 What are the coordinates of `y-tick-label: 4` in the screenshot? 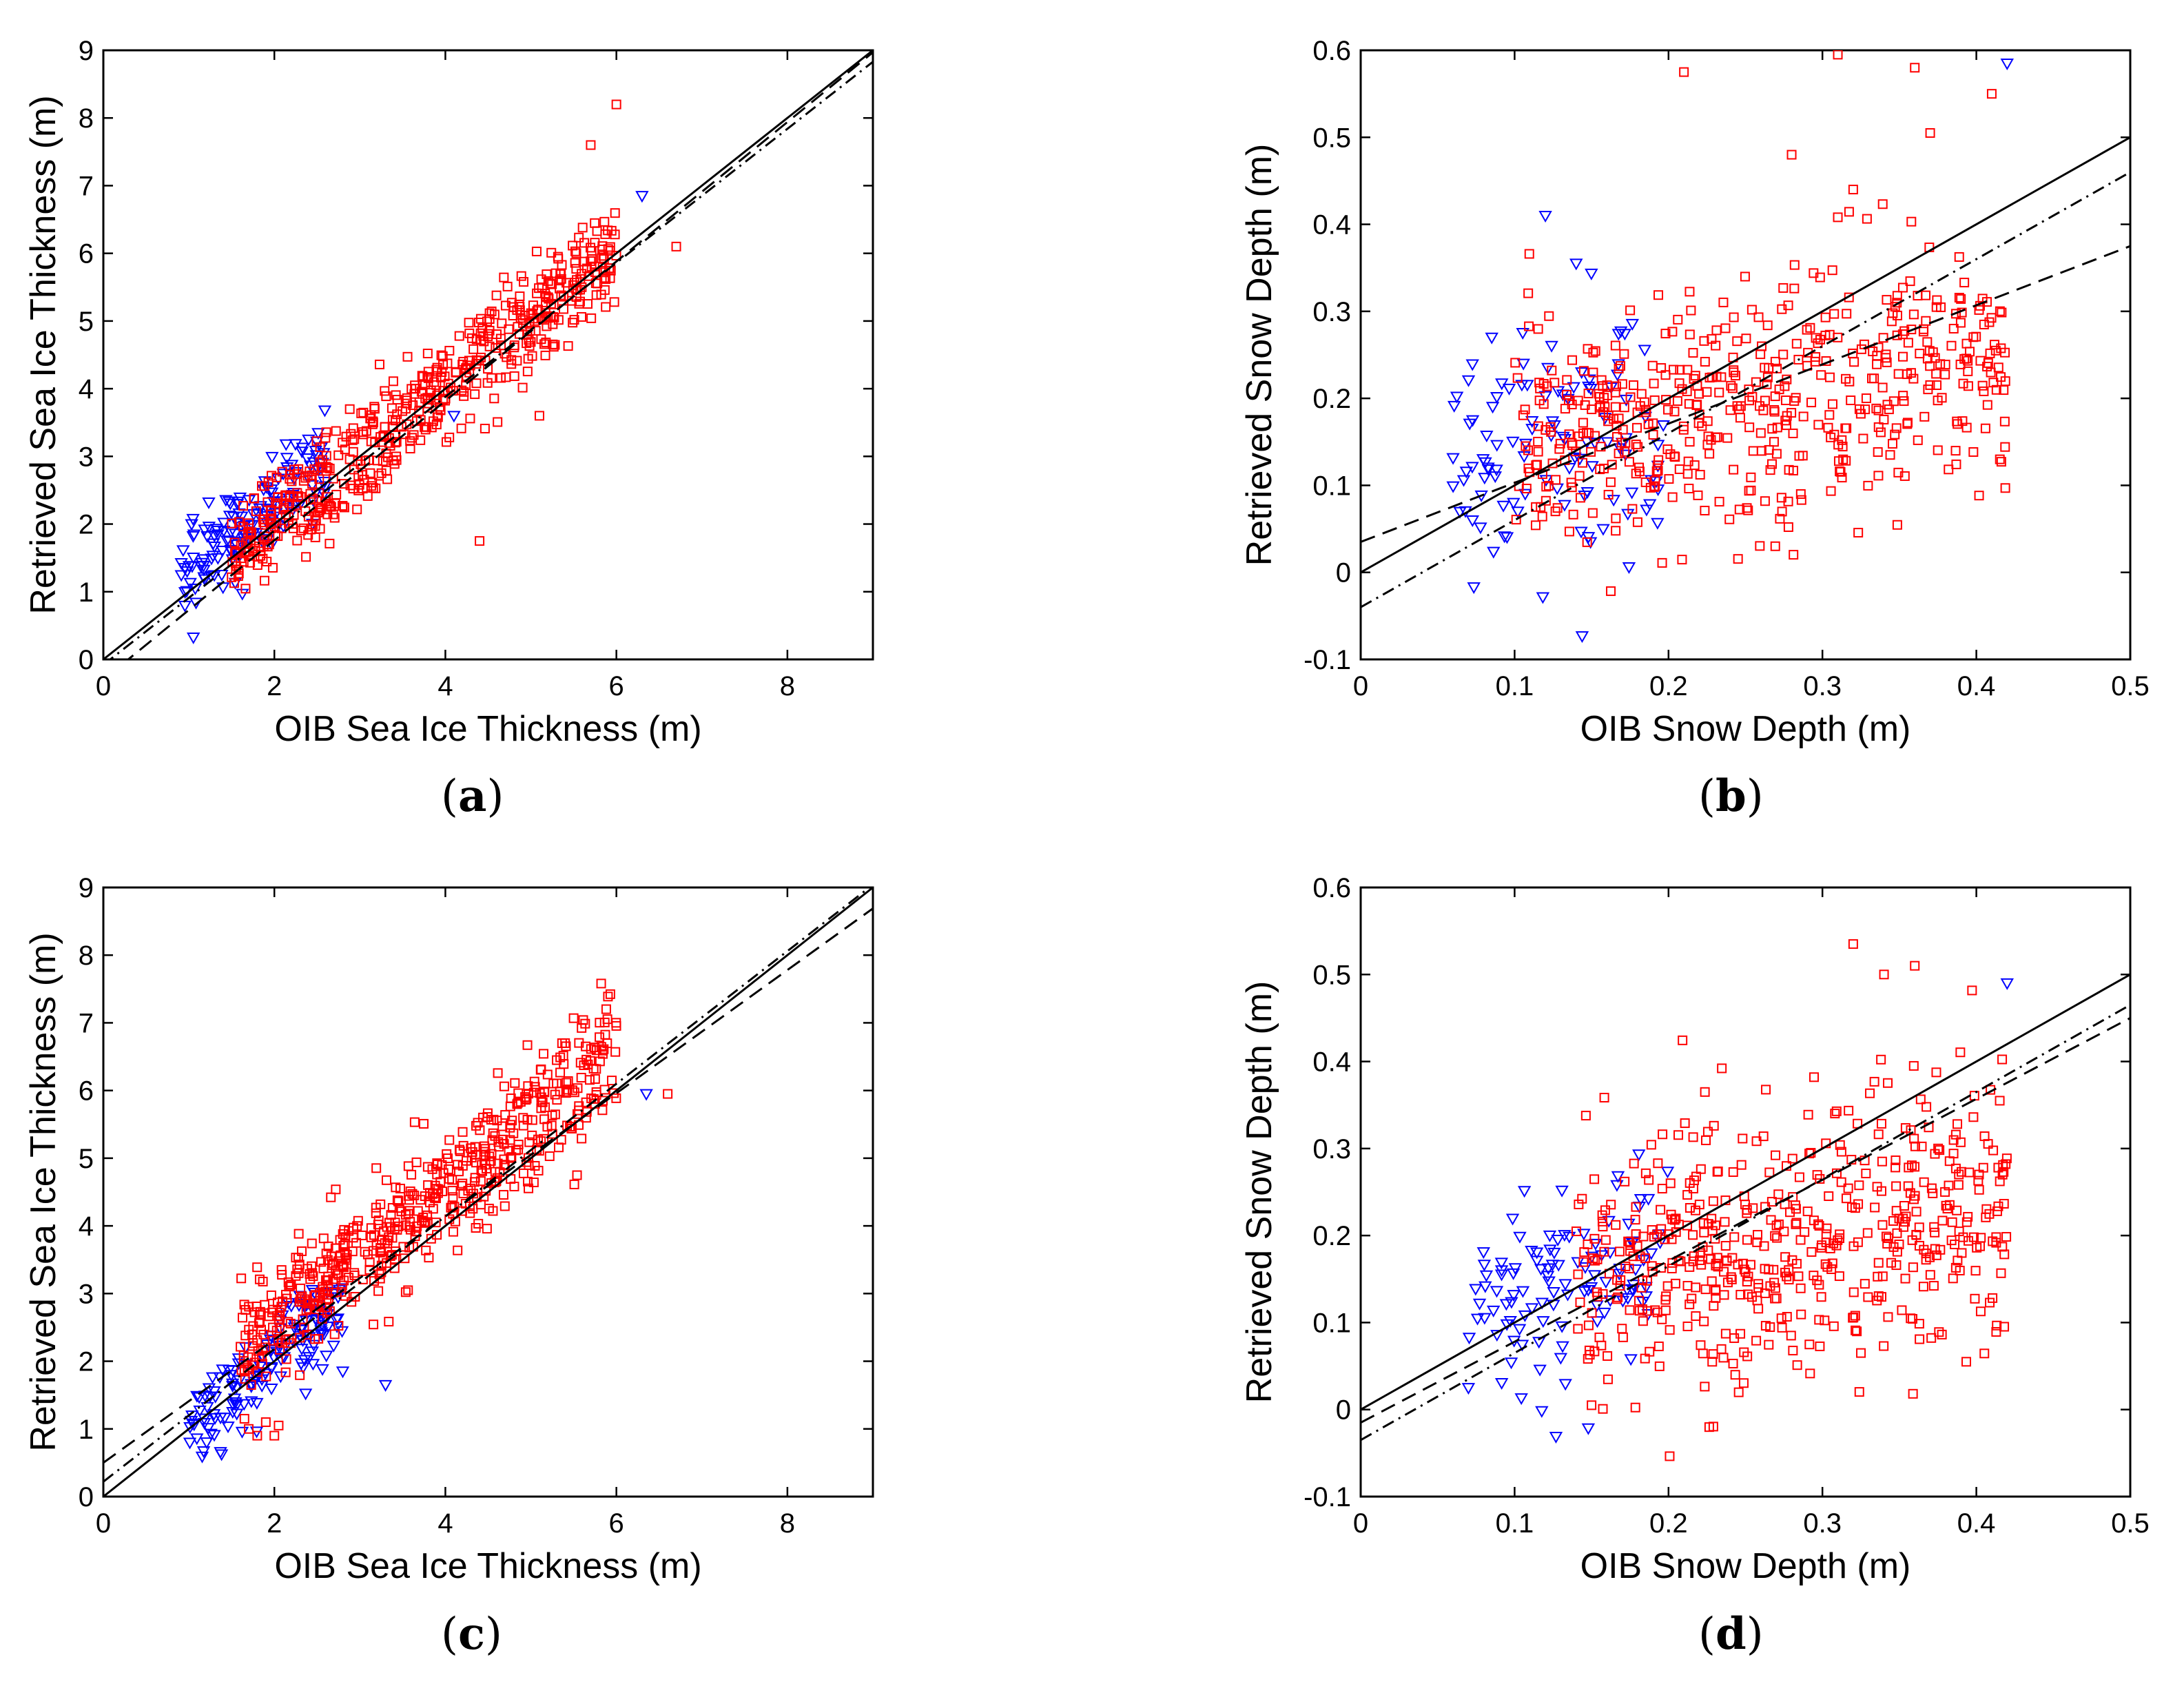 It's located at (86, 389).